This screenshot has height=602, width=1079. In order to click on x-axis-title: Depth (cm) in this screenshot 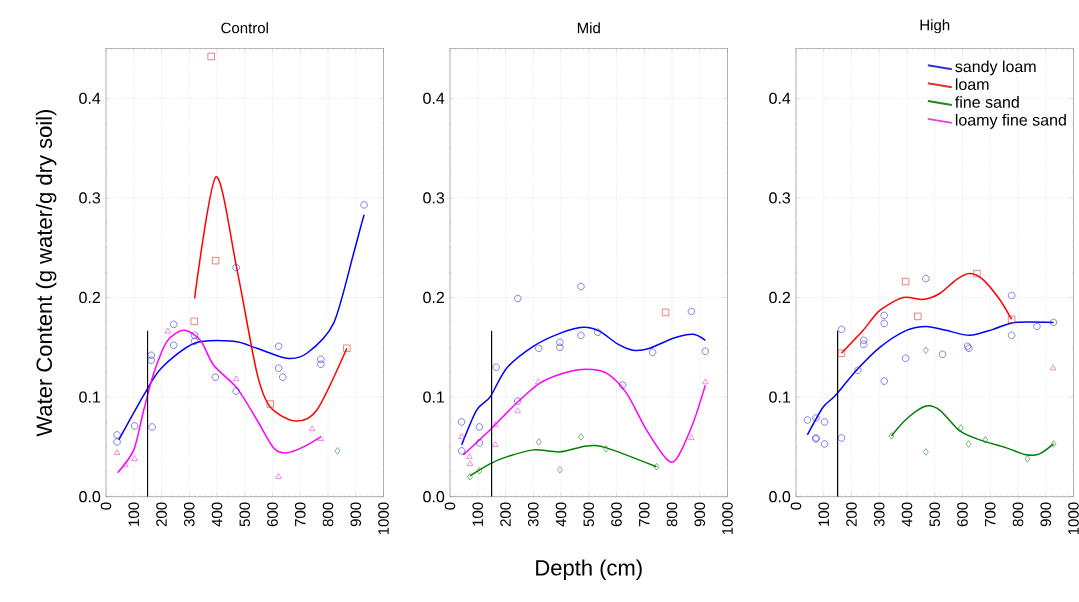, I will do `click(589, 569)`.